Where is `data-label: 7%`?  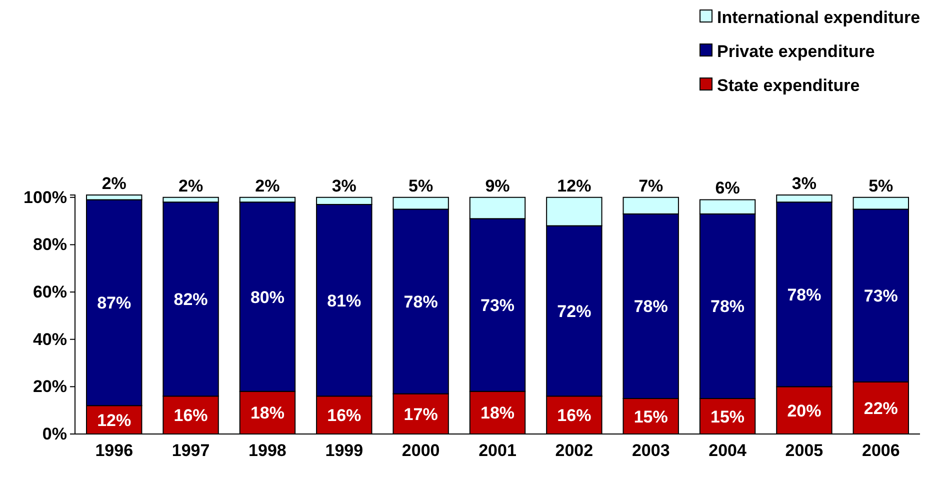
data-label: 7% is located at coordinates (651, 186).